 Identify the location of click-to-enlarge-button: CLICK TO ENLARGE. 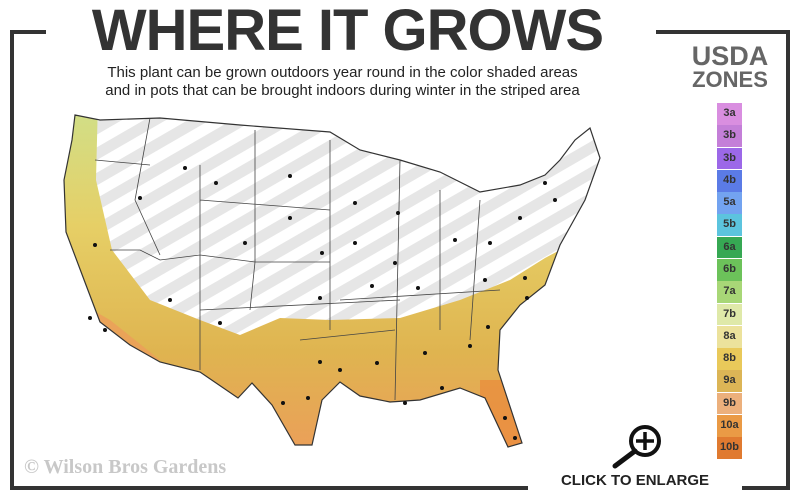
(635, 454).